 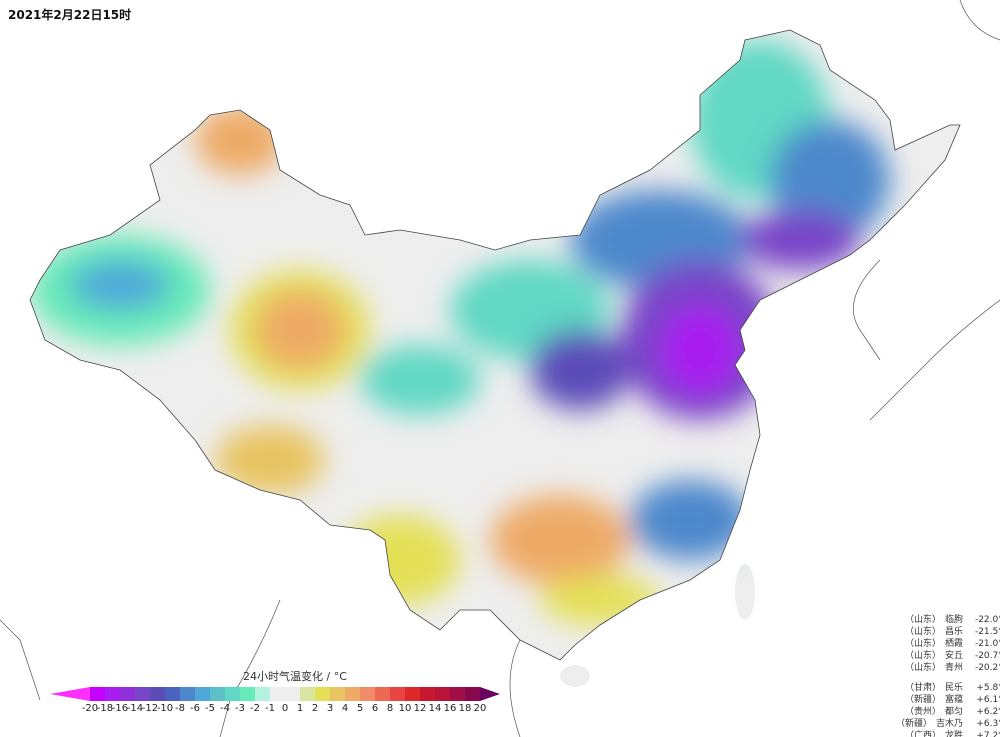 I want to click on station-row-cold: （山东）安丘 -20.7°C, so click(x=948, y=656).